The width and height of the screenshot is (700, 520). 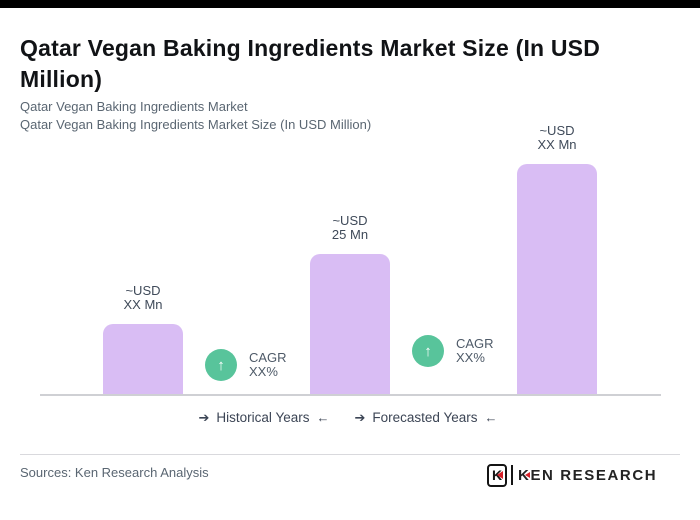 What do you see at coordinates (524, 475) in the screenshot?
I see `wordmark-k: K` at bounding box center [524, 475].